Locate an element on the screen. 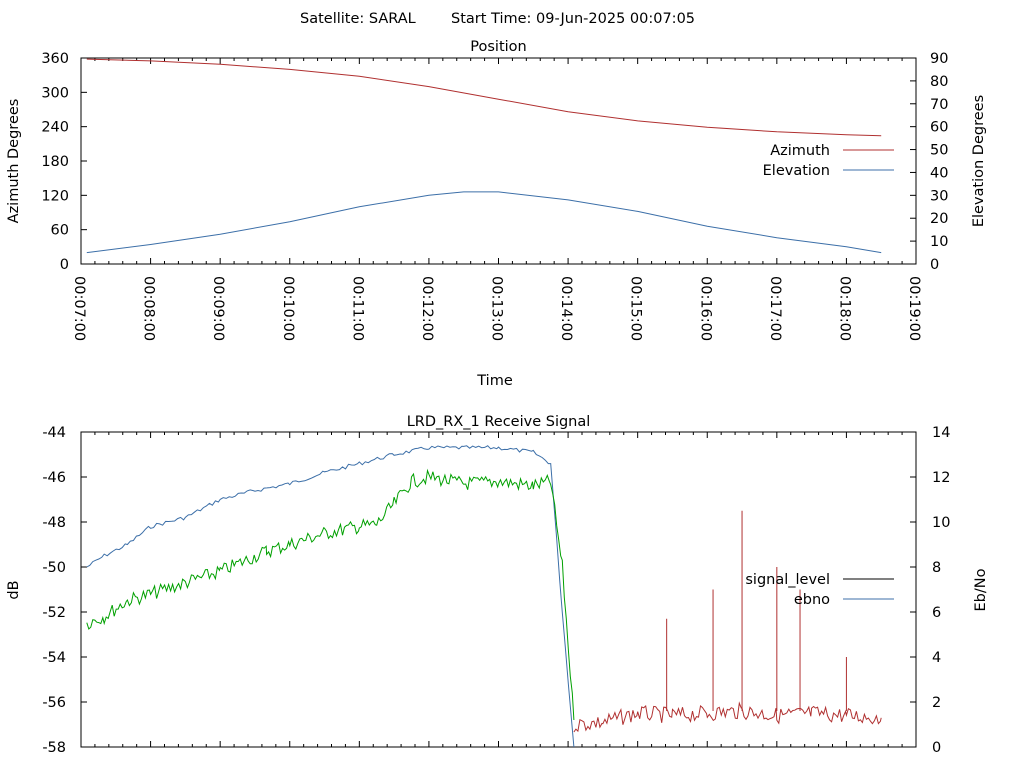  x-tick-label: 00:15:00 is located at coordinates (636, 308).